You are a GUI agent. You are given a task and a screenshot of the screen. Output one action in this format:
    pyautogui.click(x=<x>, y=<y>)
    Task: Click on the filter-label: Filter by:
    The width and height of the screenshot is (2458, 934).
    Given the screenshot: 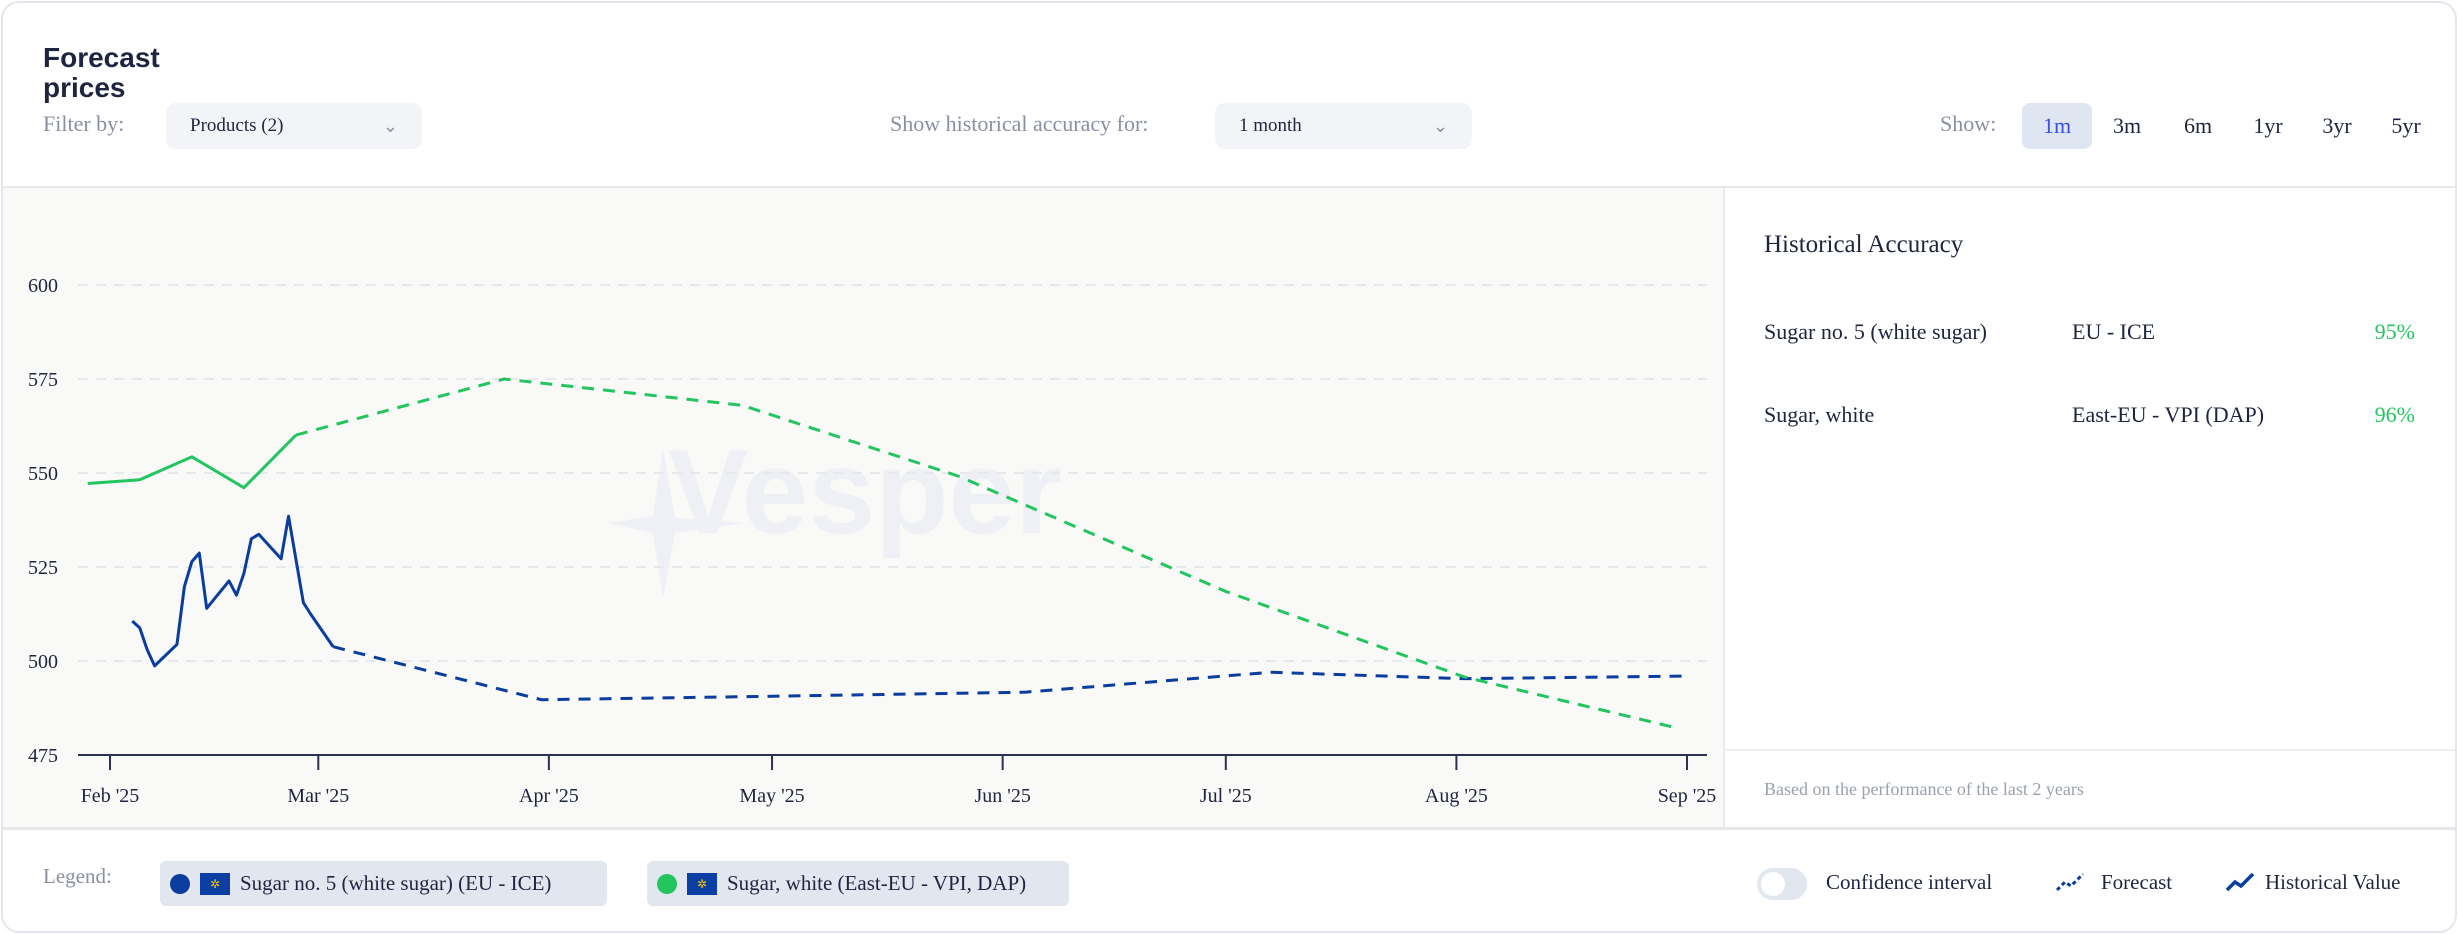 What is the action you would take?
    pyautogui.click(x=84, y=123)
    